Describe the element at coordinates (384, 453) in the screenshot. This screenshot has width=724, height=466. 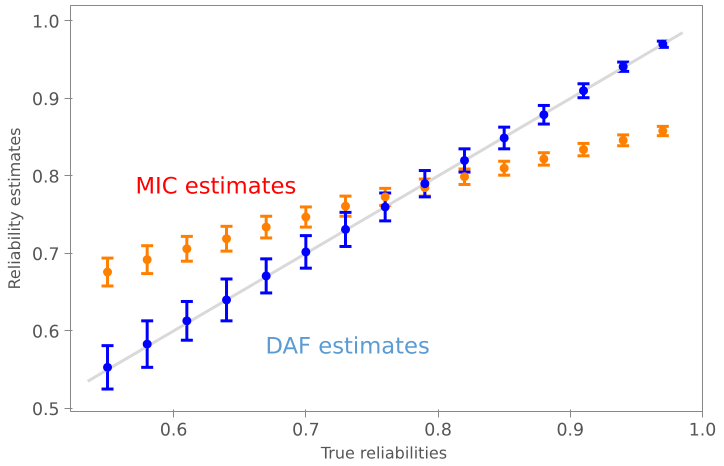
I see `x-axis-title: True reliabilities` at that location.